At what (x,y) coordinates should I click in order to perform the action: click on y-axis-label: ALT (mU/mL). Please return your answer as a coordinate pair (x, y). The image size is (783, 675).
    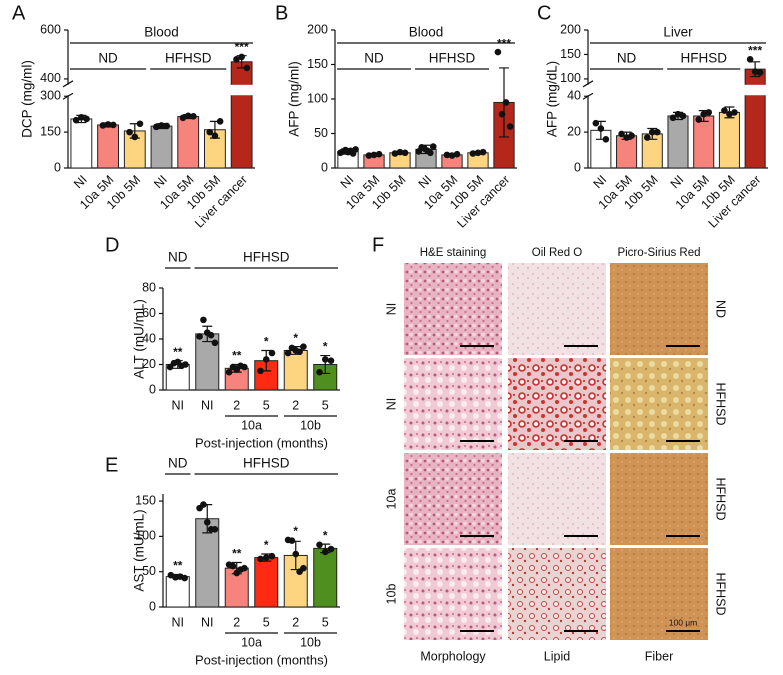
    Looking at the image, I should click on (139, 339).